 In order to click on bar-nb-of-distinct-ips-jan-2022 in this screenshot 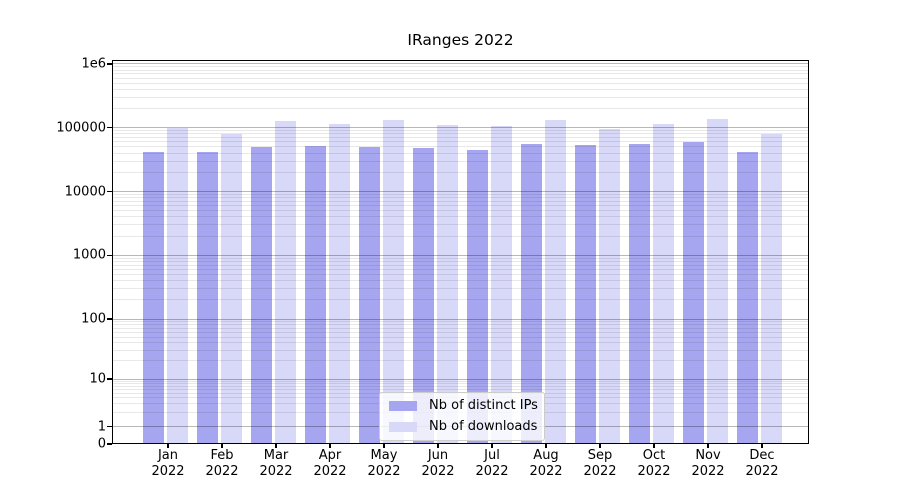, I will do `click(153, 298)`.